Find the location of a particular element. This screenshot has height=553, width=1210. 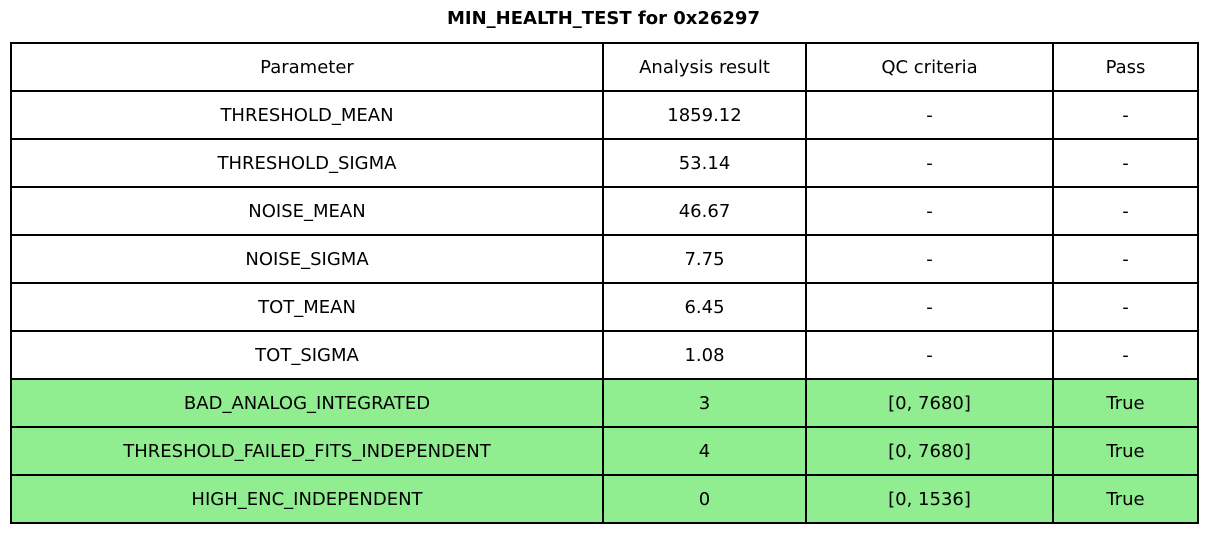

analysis-result-cell: 6.45 is located at coordinates (704, 307).